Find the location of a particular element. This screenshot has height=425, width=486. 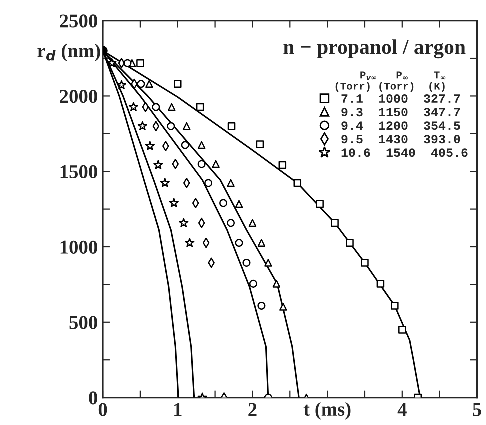

y-tick-label: 500 is located at coordinates (84, 323).